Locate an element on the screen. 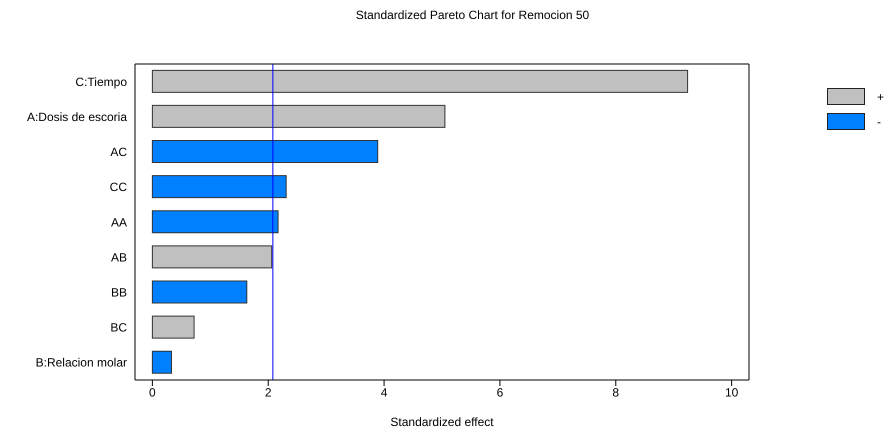 The image size is (893, 444). y-tick-label: BC is located at coordinates (119, 327).